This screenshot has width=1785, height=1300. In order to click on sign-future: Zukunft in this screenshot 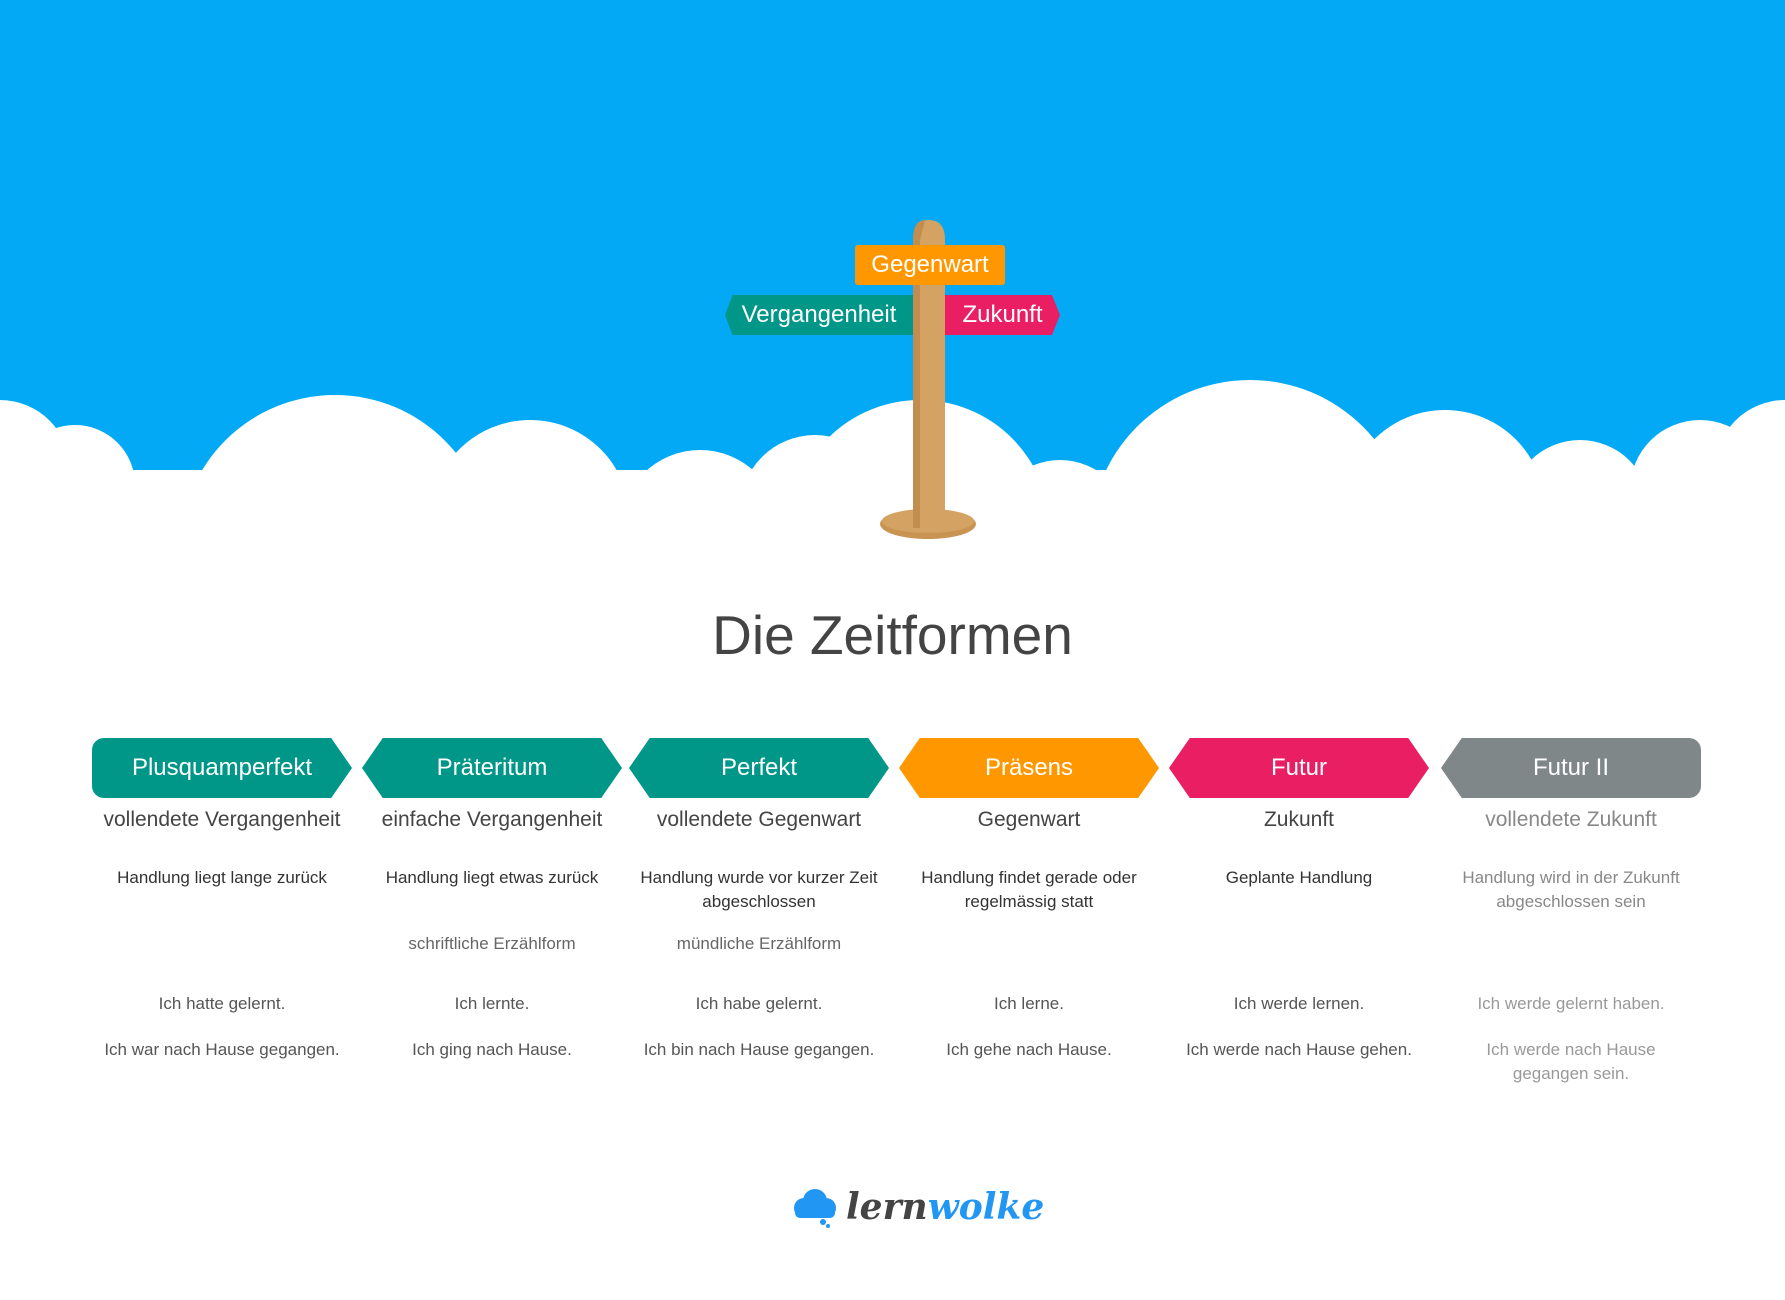, I will do `click(1002, 315)`.